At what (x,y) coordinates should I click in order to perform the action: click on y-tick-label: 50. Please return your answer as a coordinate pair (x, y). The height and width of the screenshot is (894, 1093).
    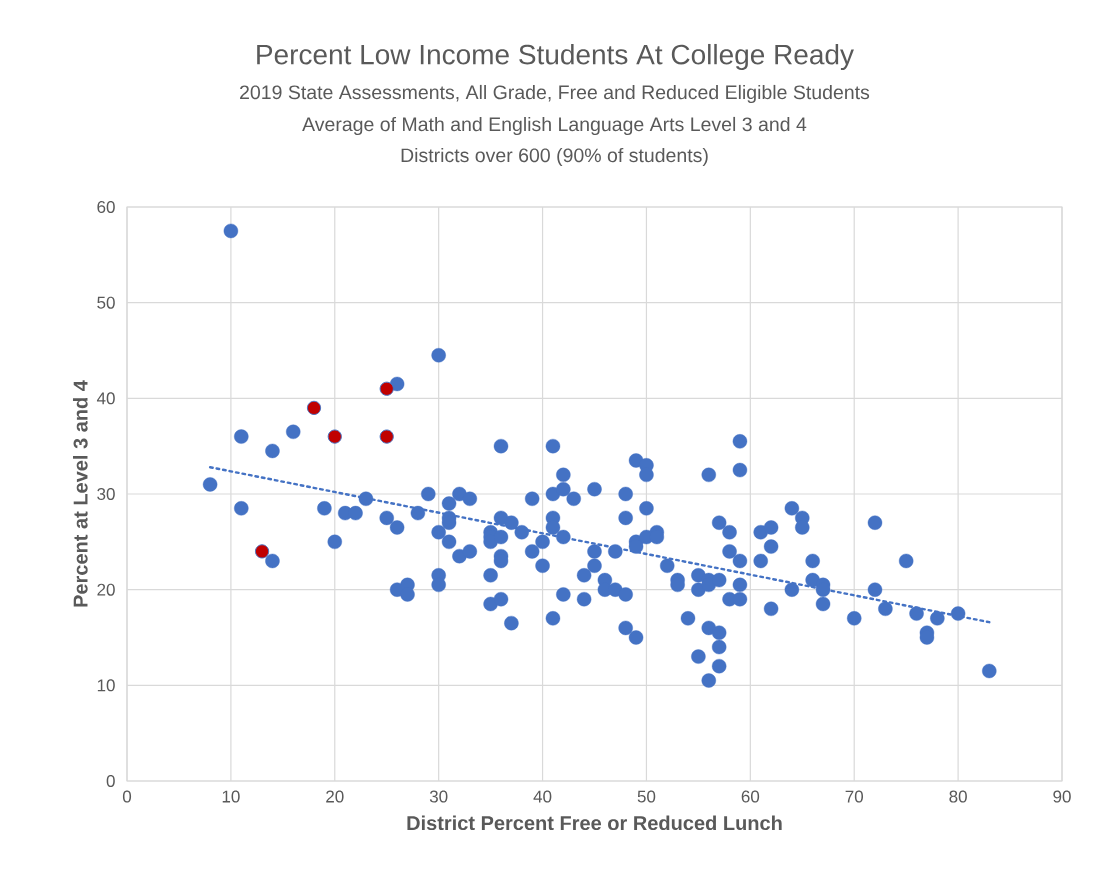
    Looking at the image, I should click on (106, 302).